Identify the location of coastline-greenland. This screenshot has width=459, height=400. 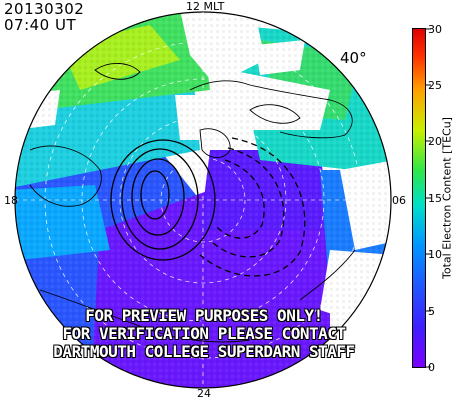
(215, 143).